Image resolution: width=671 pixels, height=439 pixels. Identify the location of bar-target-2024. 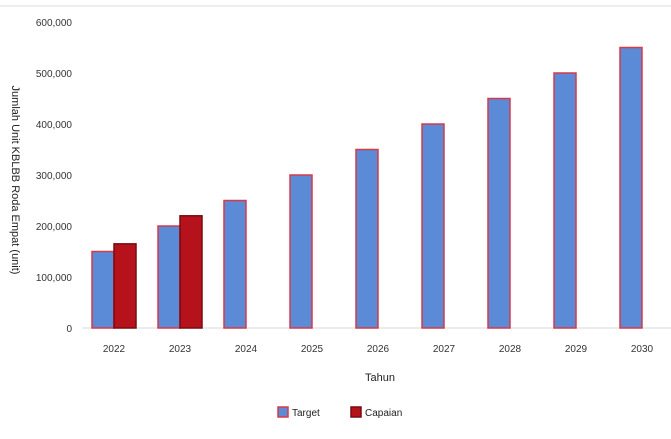
(235, 264).